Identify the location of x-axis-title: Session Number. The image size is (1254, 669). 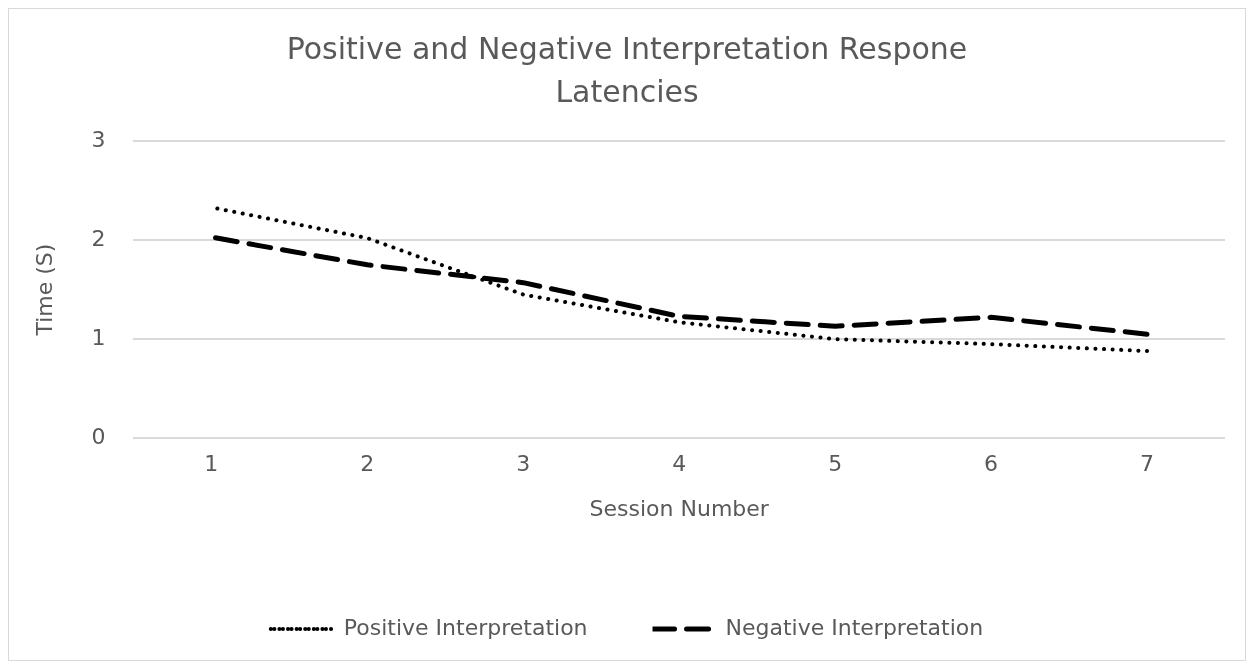
(679, 508).